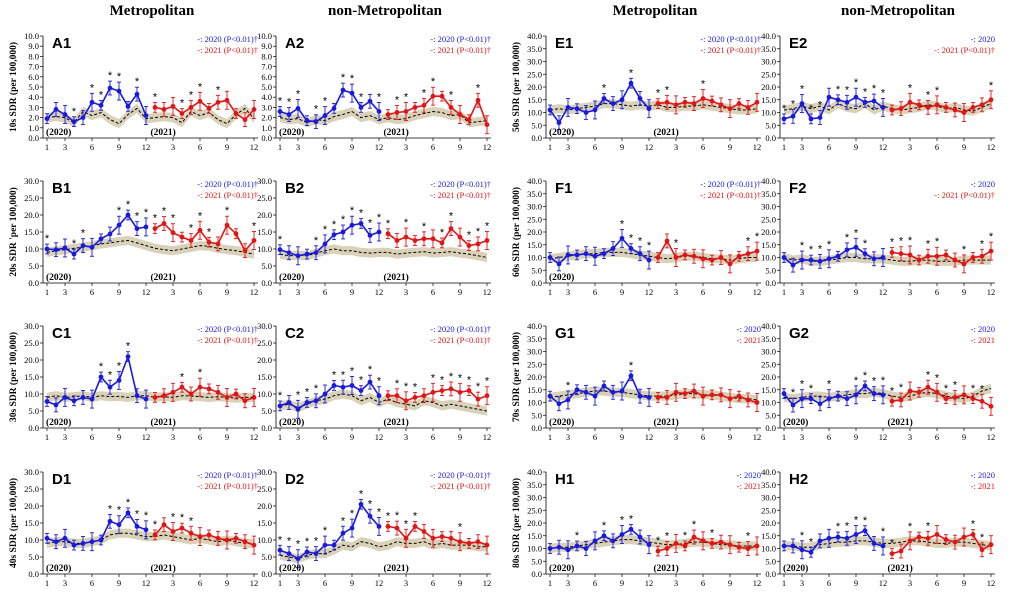 This screenshot has width=1021, height=599. I want to click on legend-2020: -: 2020 (P<0.01)†, so click(460, 184).